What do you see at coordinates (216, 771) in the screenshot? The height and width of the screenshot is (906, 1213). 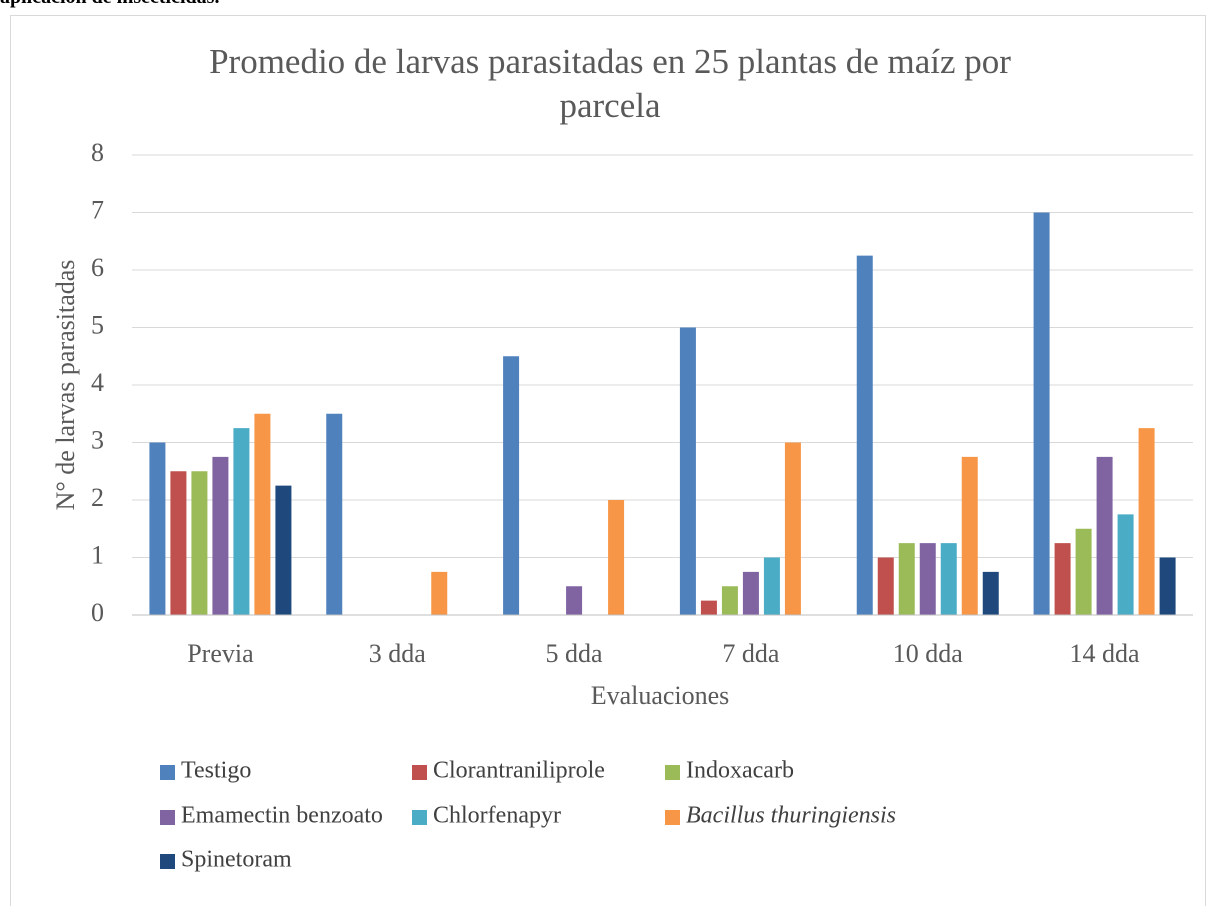 I see `legend-label: Testigo` at bounding box center [216, 771].